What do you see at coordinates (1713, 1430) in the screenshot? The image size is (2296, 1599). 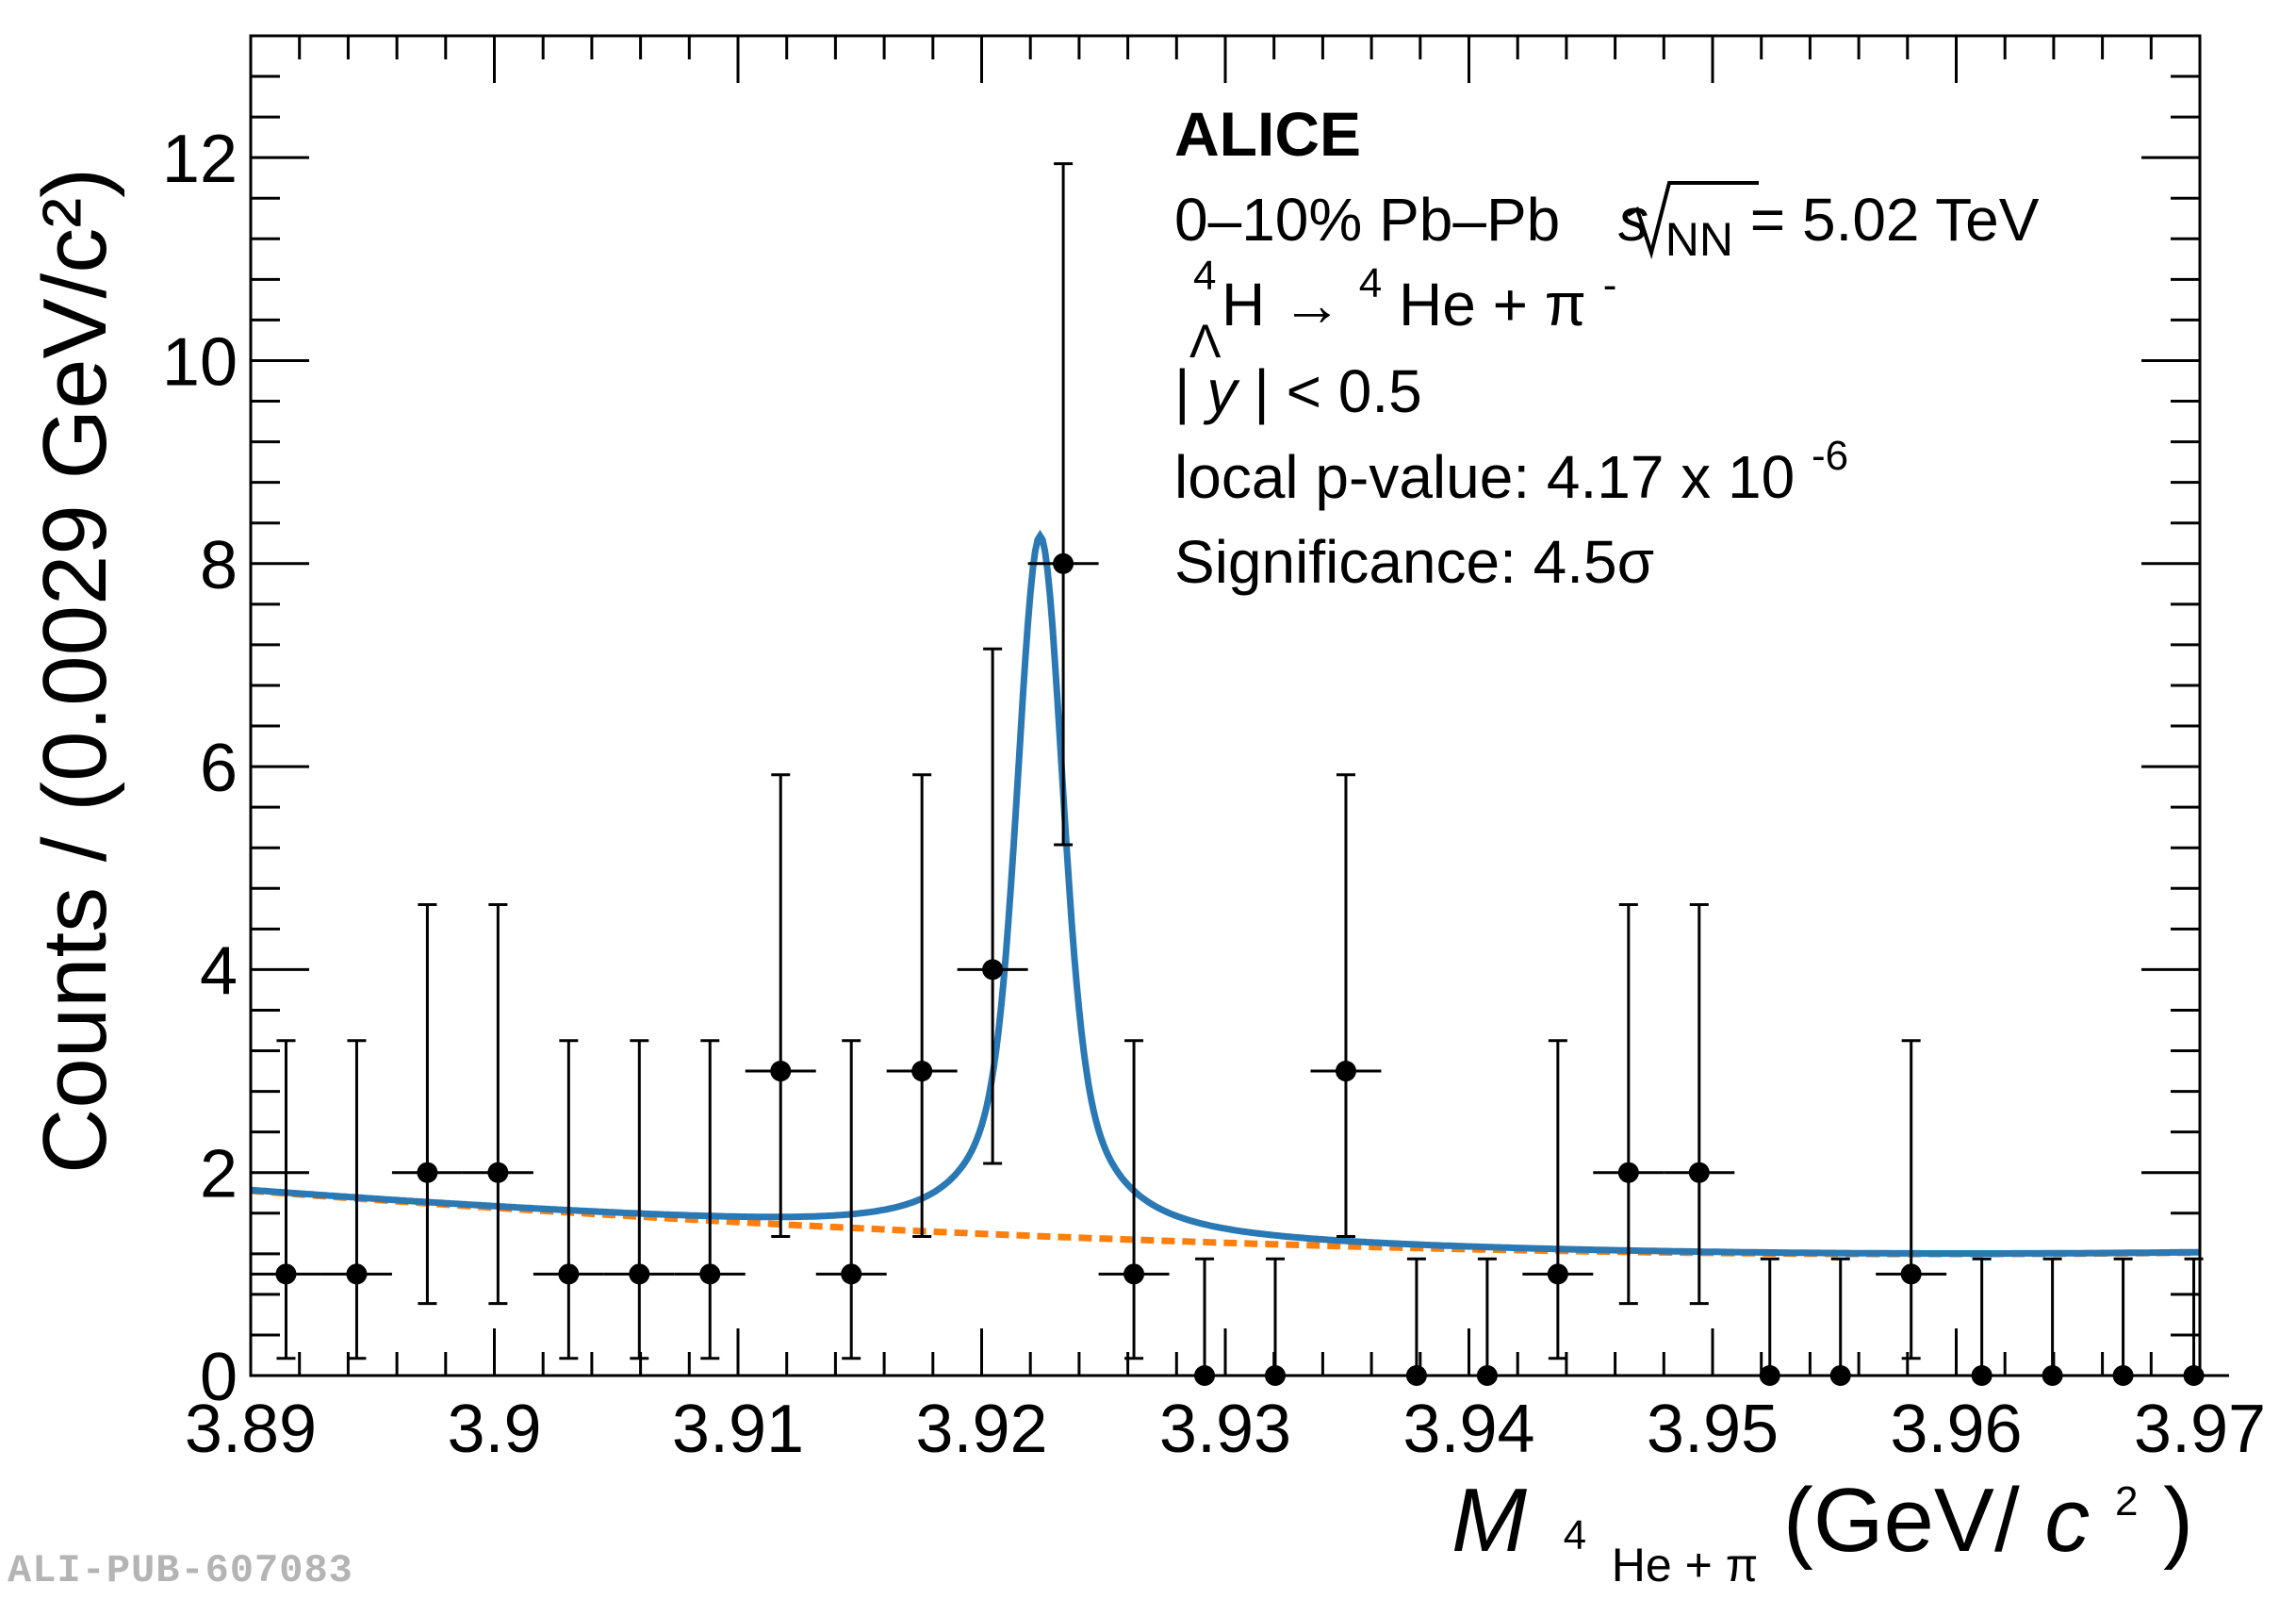 I see `x-tick-label: 3.95` at bounding box center [1713, 1430].